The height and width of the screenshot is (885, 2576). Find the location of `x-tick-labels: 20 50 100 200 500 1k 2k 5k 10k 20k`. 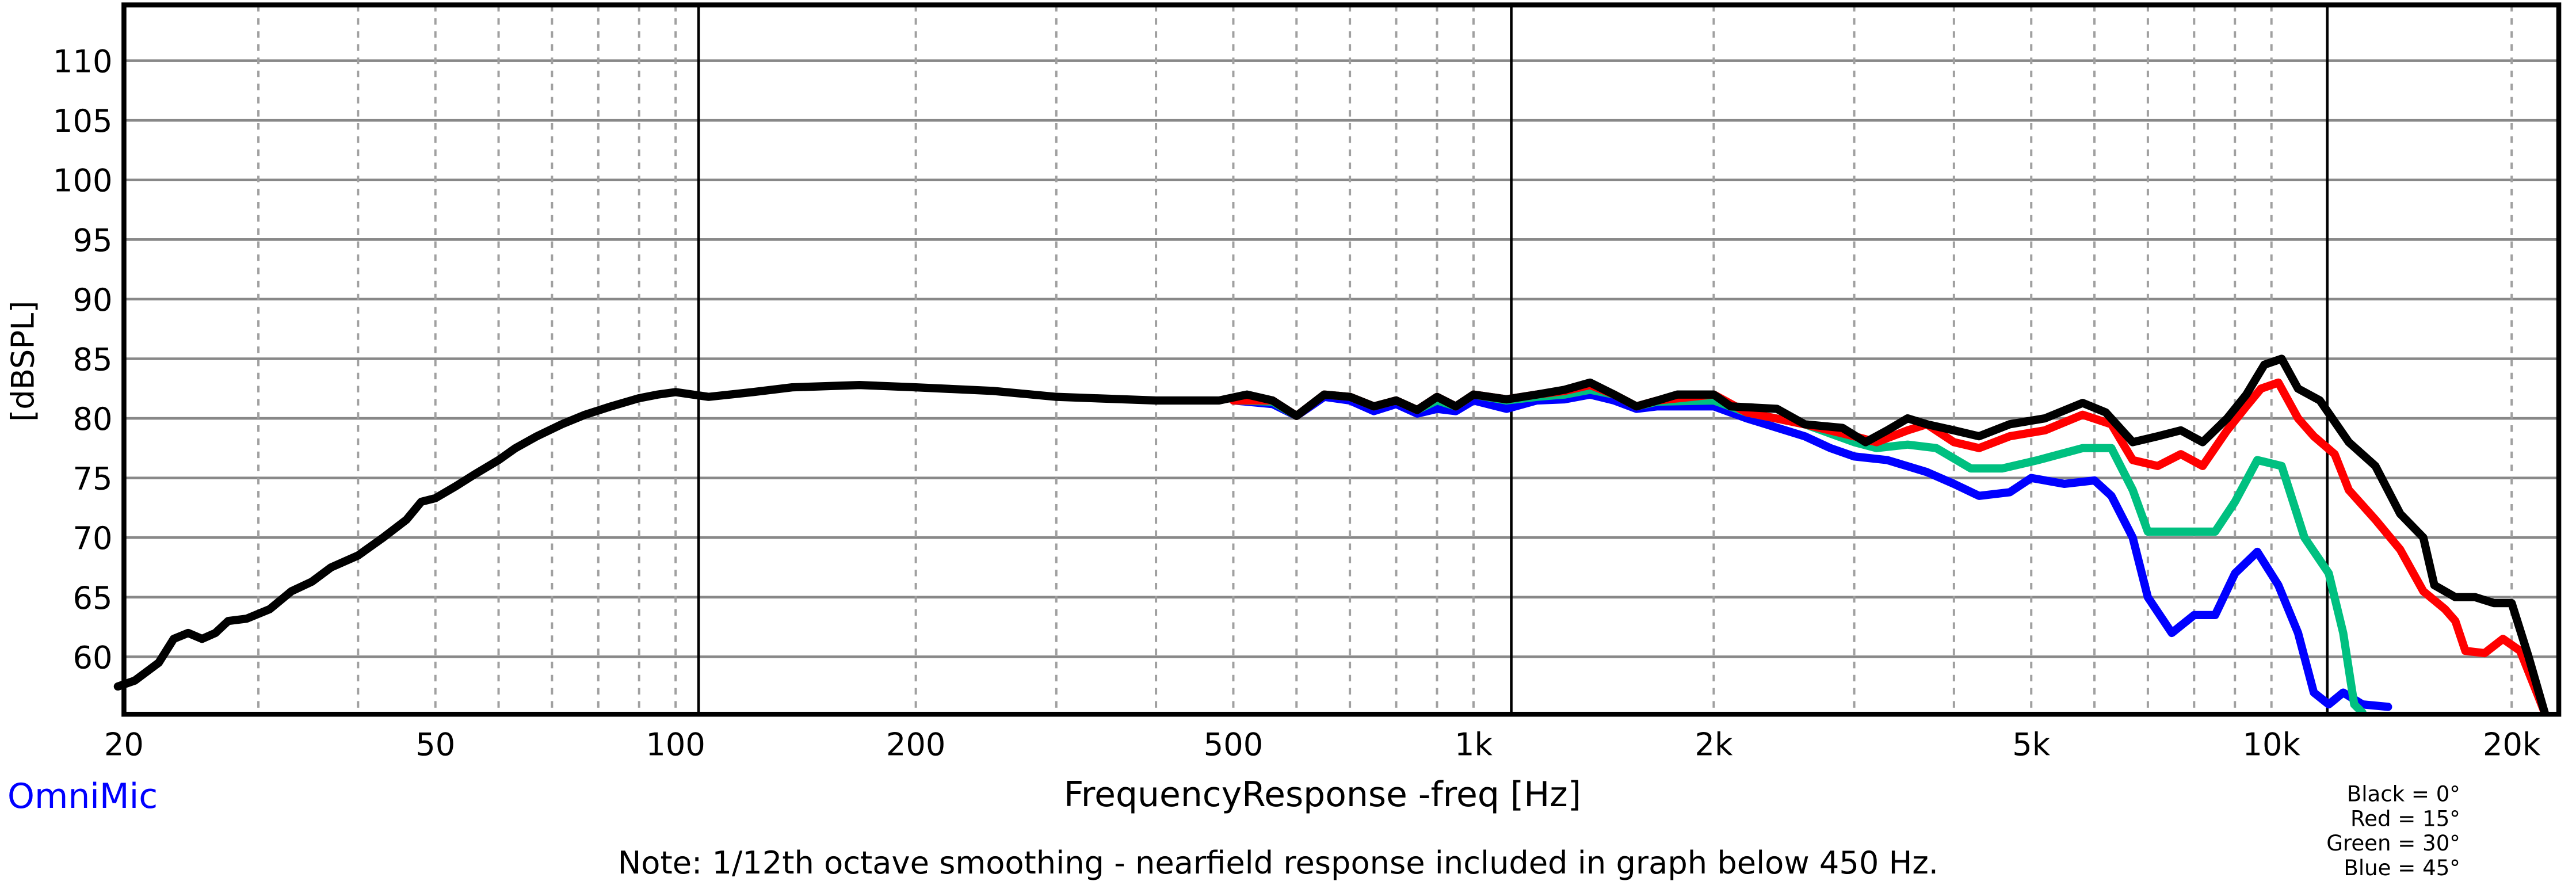

x-tick-labels: 20 50 100 200 500 1k 2k 5k 10k 20k is located at coordinates (1322, 745).